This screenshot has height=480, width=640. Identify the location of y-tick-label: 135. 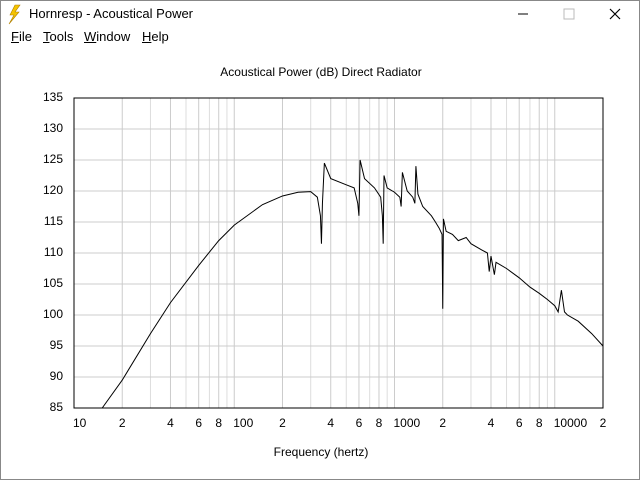
(53, 97).